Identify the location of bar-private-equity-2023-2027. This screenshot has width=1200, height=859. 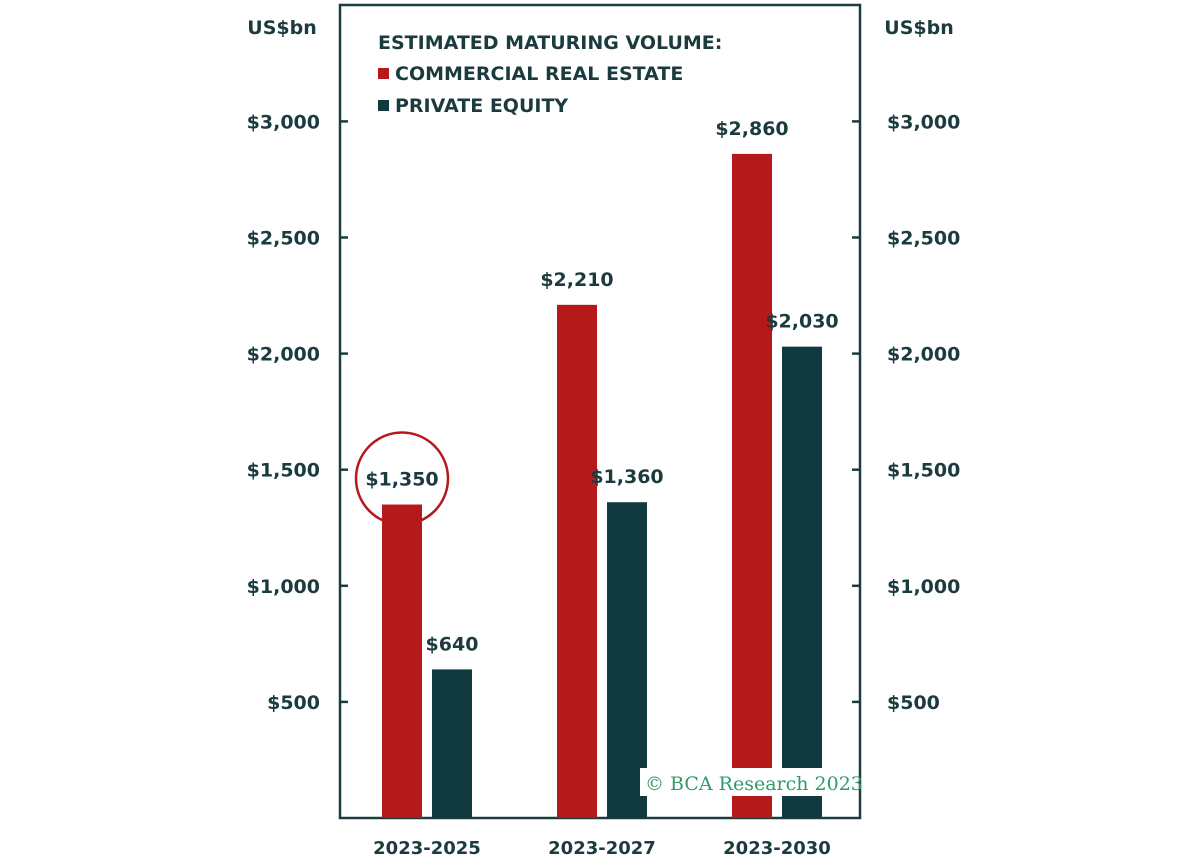
(627, 660).